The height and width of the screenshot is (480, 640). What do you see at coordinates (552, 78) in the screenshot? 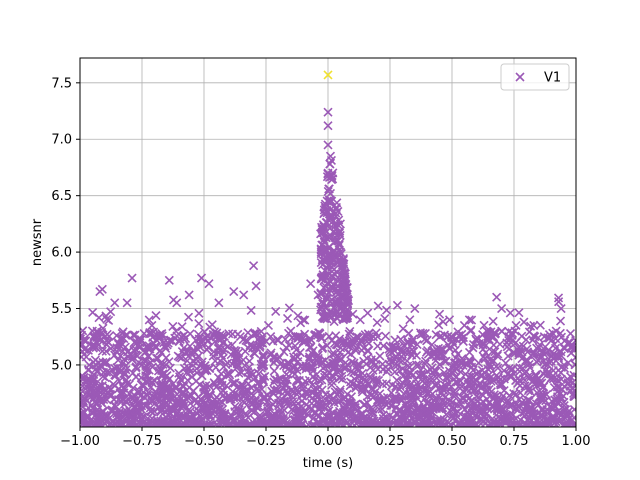
I see `legend-label: V1` at bounding box center [552, 78].